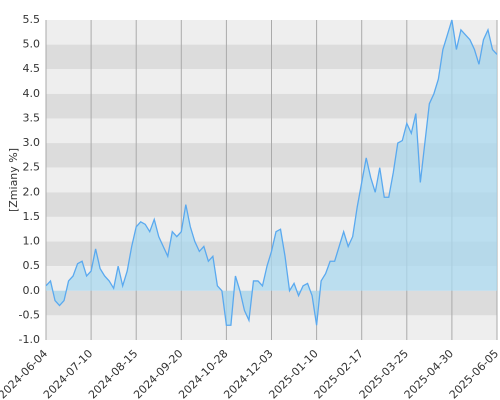  I want to click on y-tick-label: 0.5, so click(32, 265).